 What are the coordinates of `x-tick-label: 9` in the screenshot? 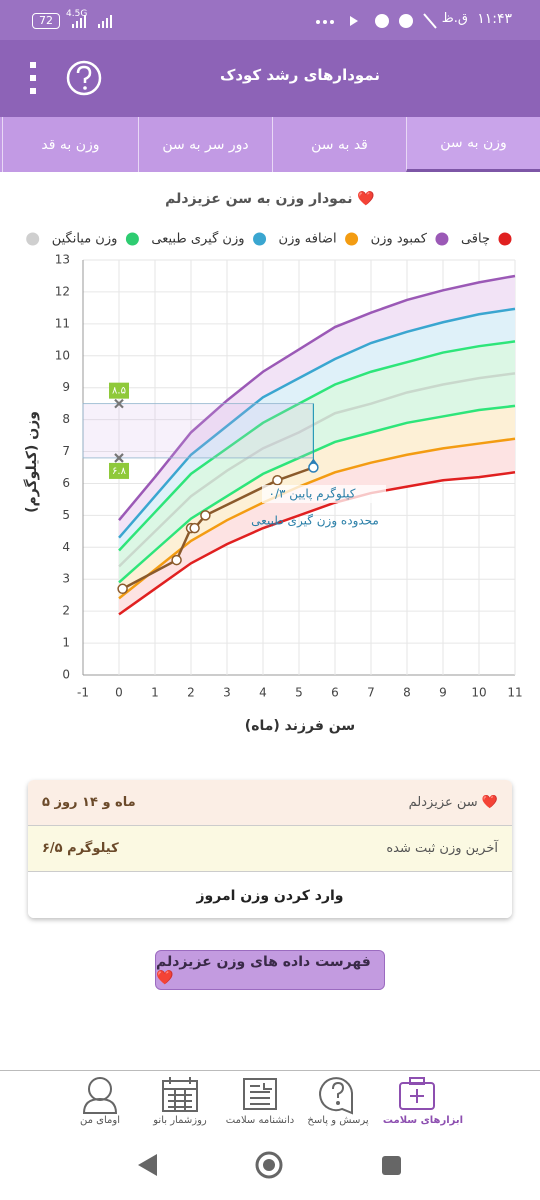 It's located at (443, 693).